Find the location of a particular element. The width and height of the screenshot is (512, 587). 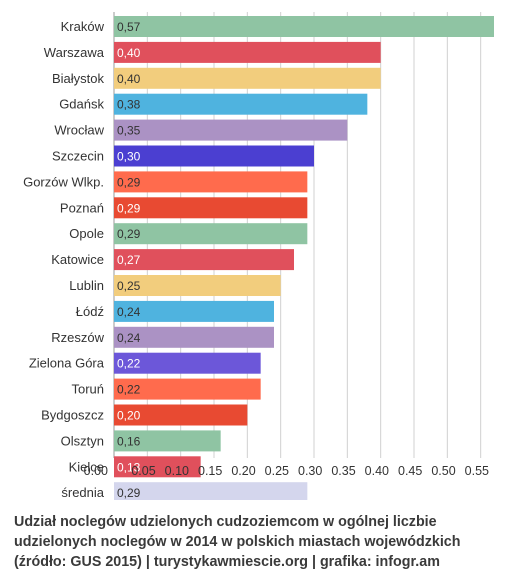

category-label: Bydgoszcz is located at coordinates (72, 415).